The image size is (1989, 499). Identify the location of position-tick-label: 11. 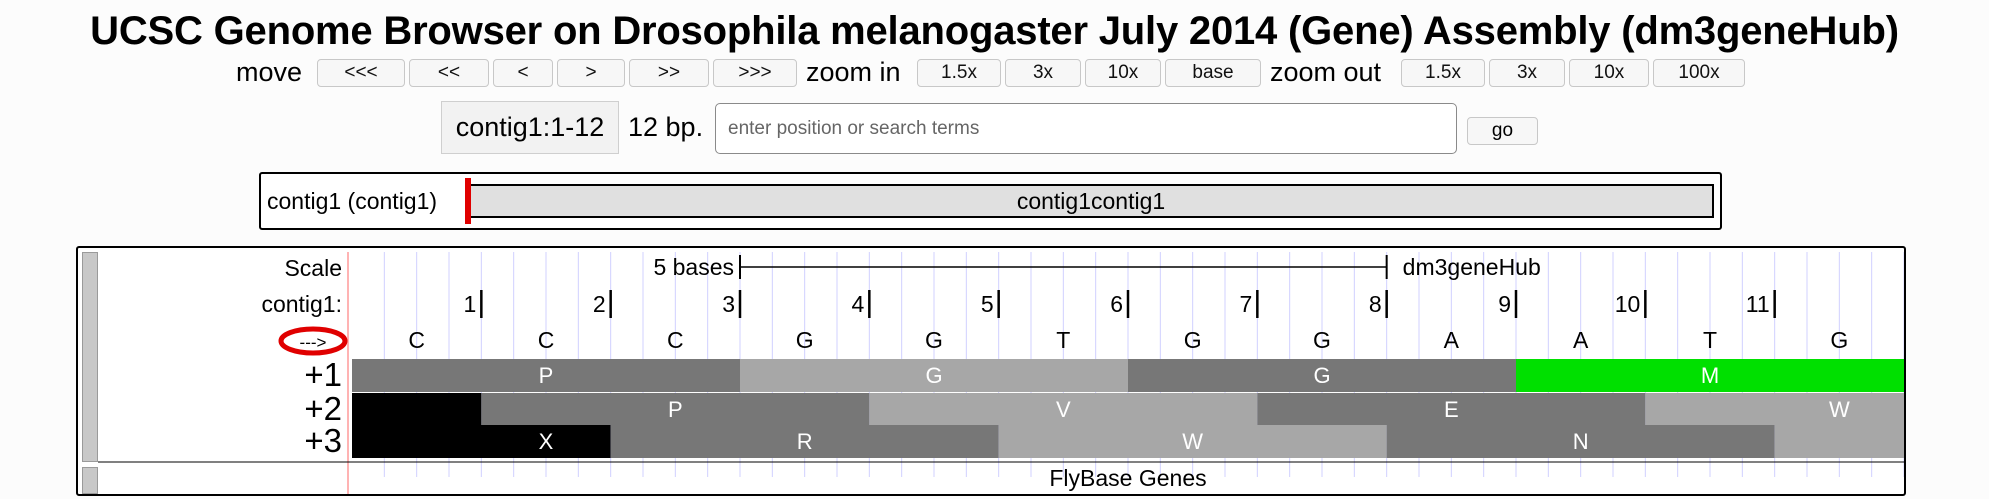
(1758, 304).